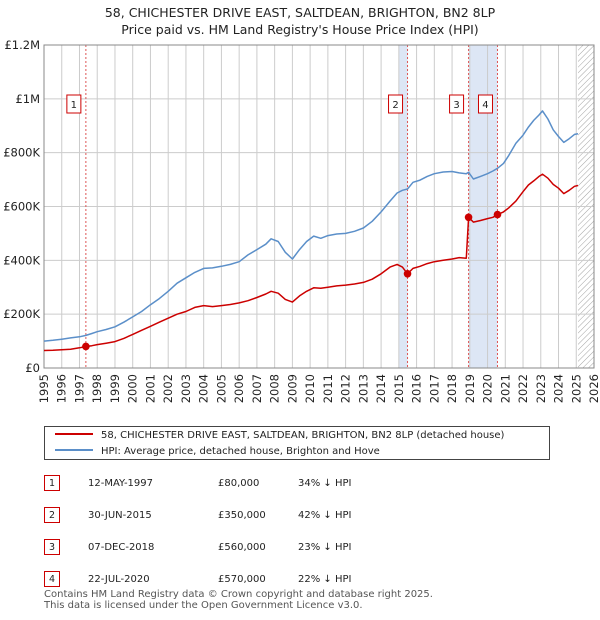 Image resolution: width=600 pixels, height=620 pixels. Describe the element at coordinates (168, 388) in the screenshot. I see `x-tick-label: 2002` at that location.